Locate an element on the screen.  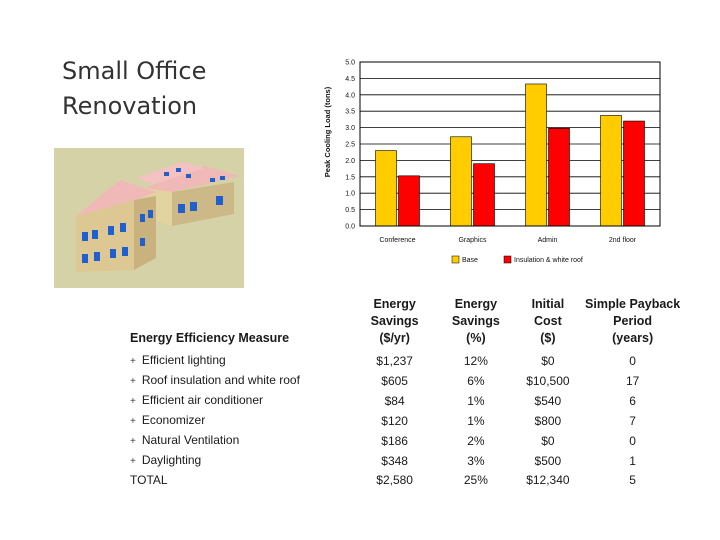
right-wing-roof is located at coordinates (193, 179).